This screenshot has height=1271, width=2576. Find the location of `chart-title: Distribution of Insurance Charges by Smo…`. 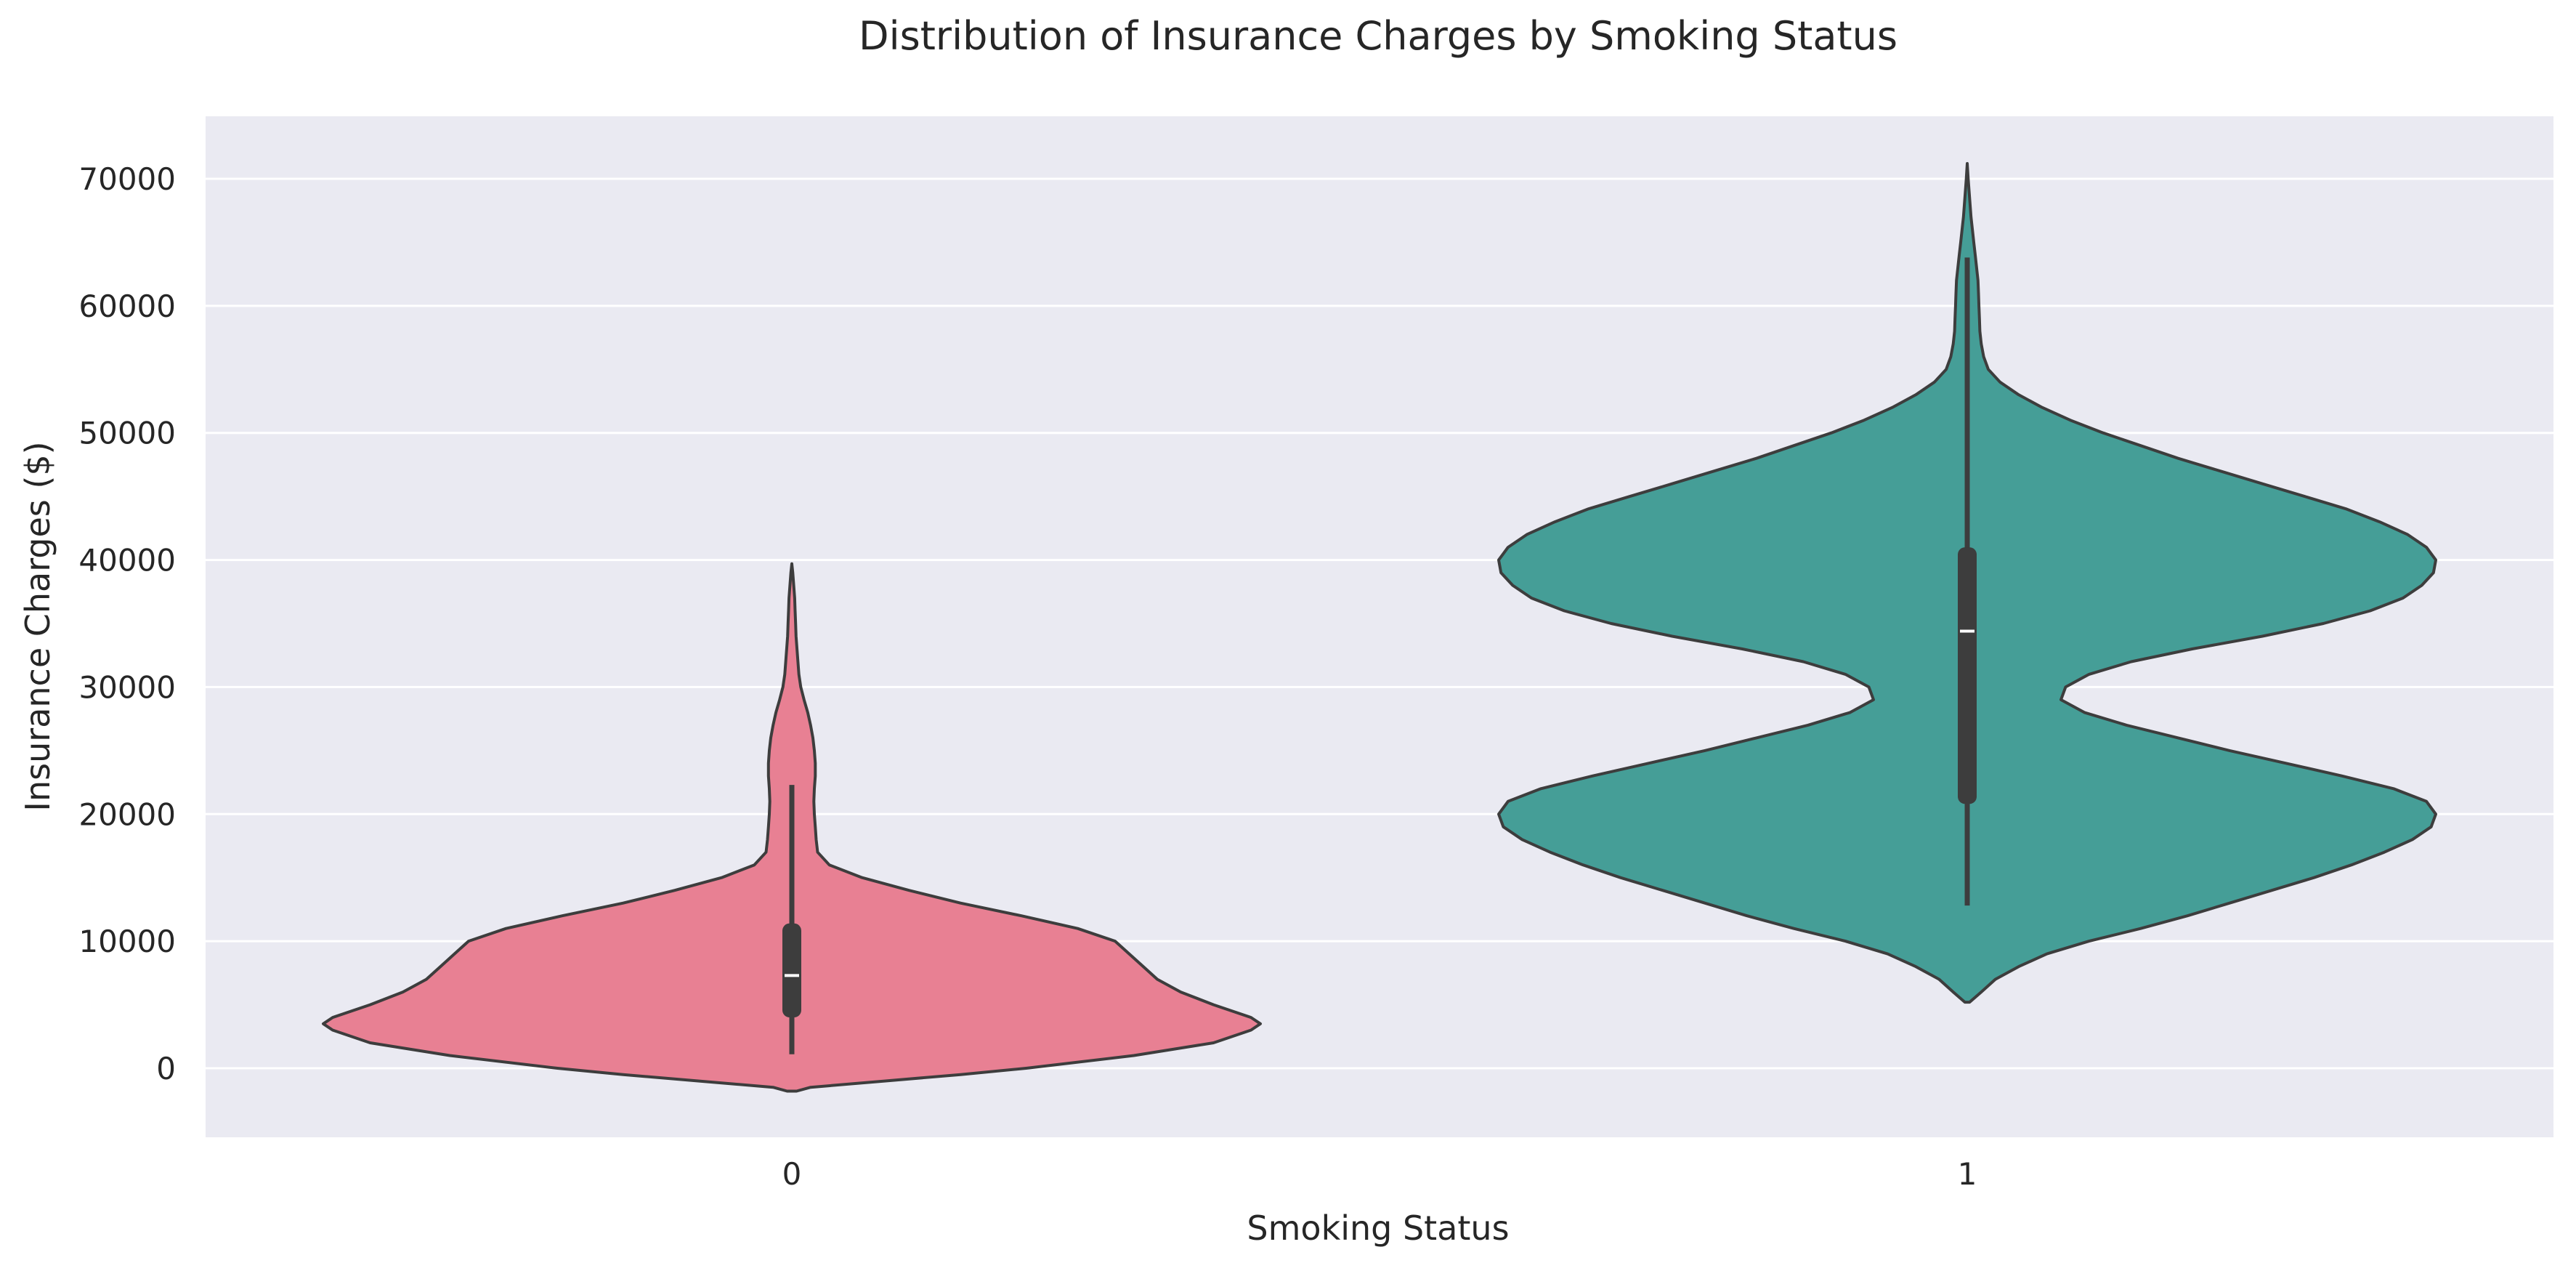

chart-title: Distribution of Insurance Charges by Smo… is located at coordinates (1378, 36).